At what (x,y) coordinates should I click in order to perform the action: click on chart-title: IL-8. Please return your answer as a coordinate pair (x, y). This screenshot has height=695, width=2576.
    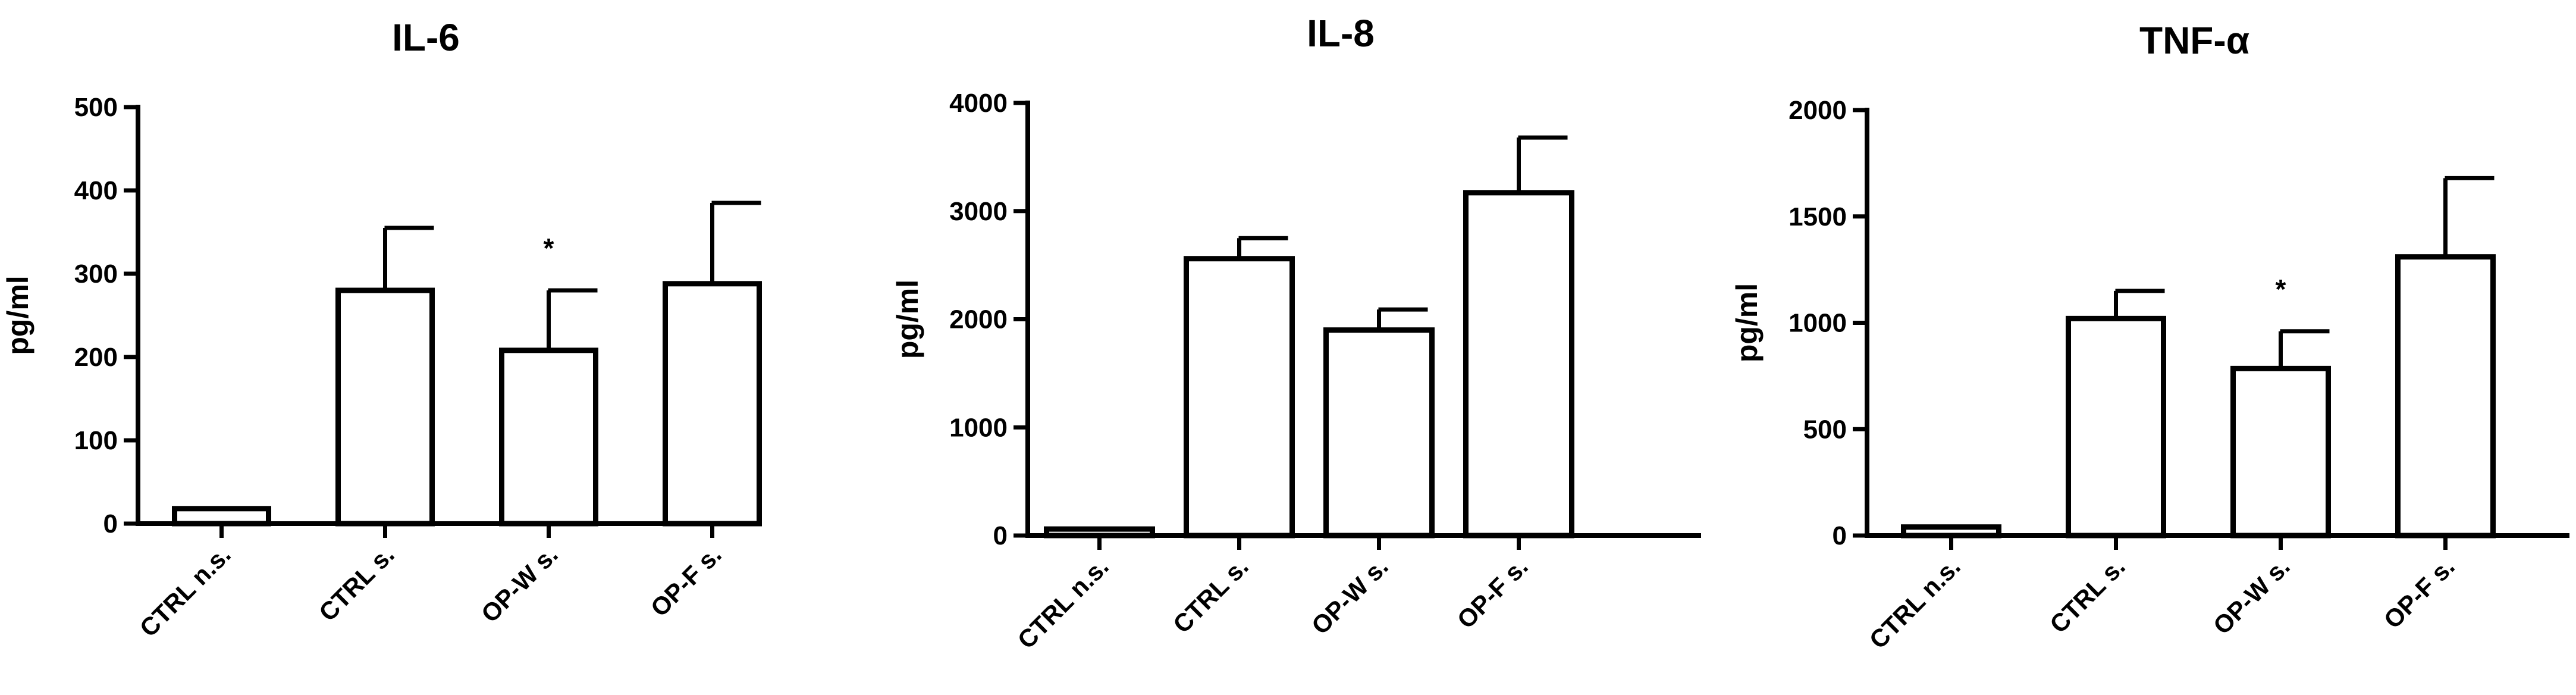
    Looking at the image, I should click on (1341, 33).